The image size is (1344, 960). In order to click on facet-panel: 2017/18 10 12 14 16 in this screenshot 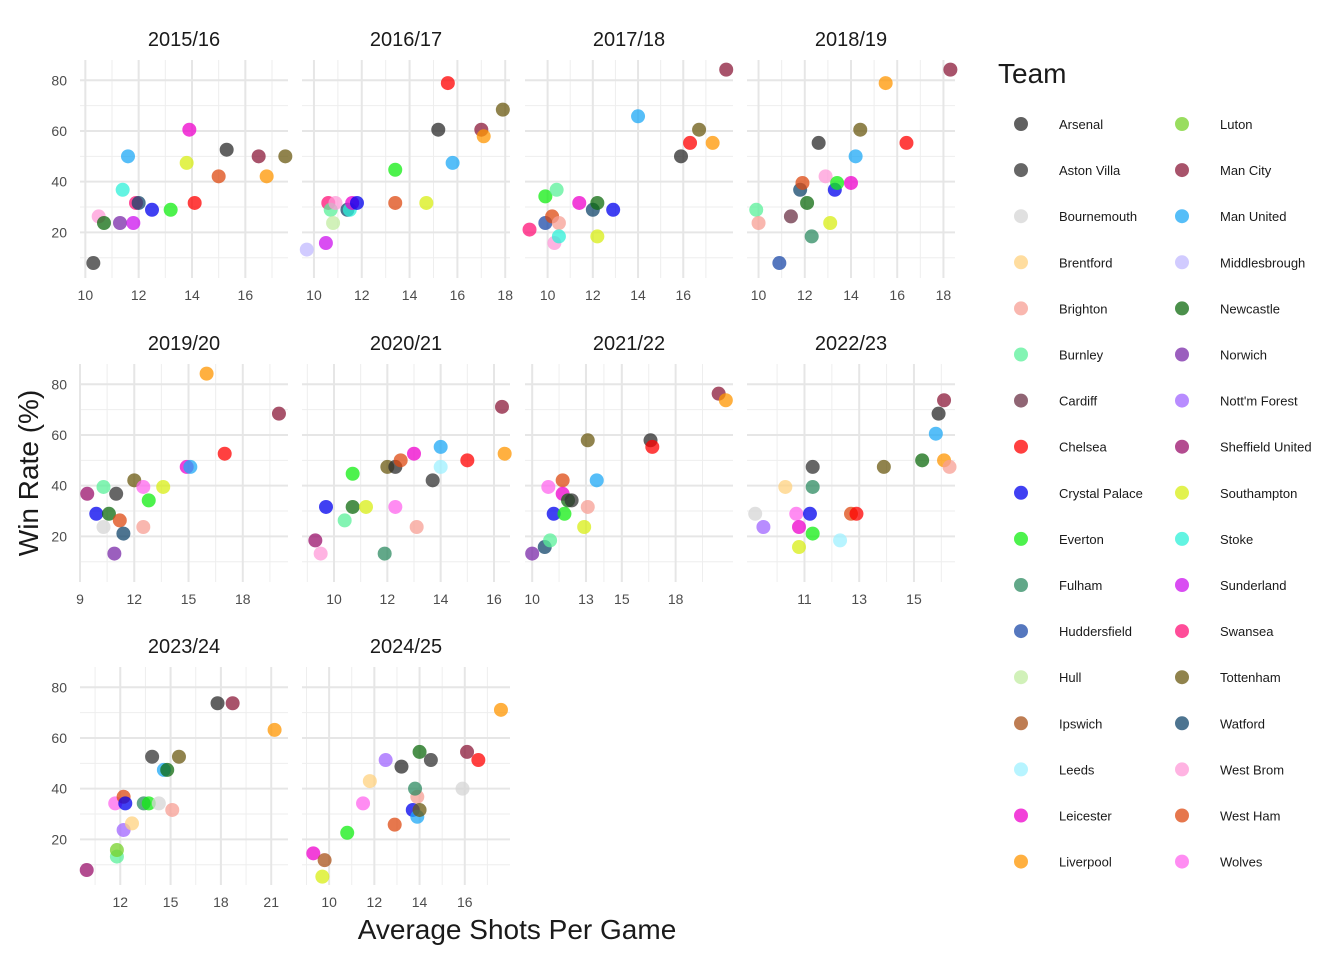, I will do `click(628, 166)`.